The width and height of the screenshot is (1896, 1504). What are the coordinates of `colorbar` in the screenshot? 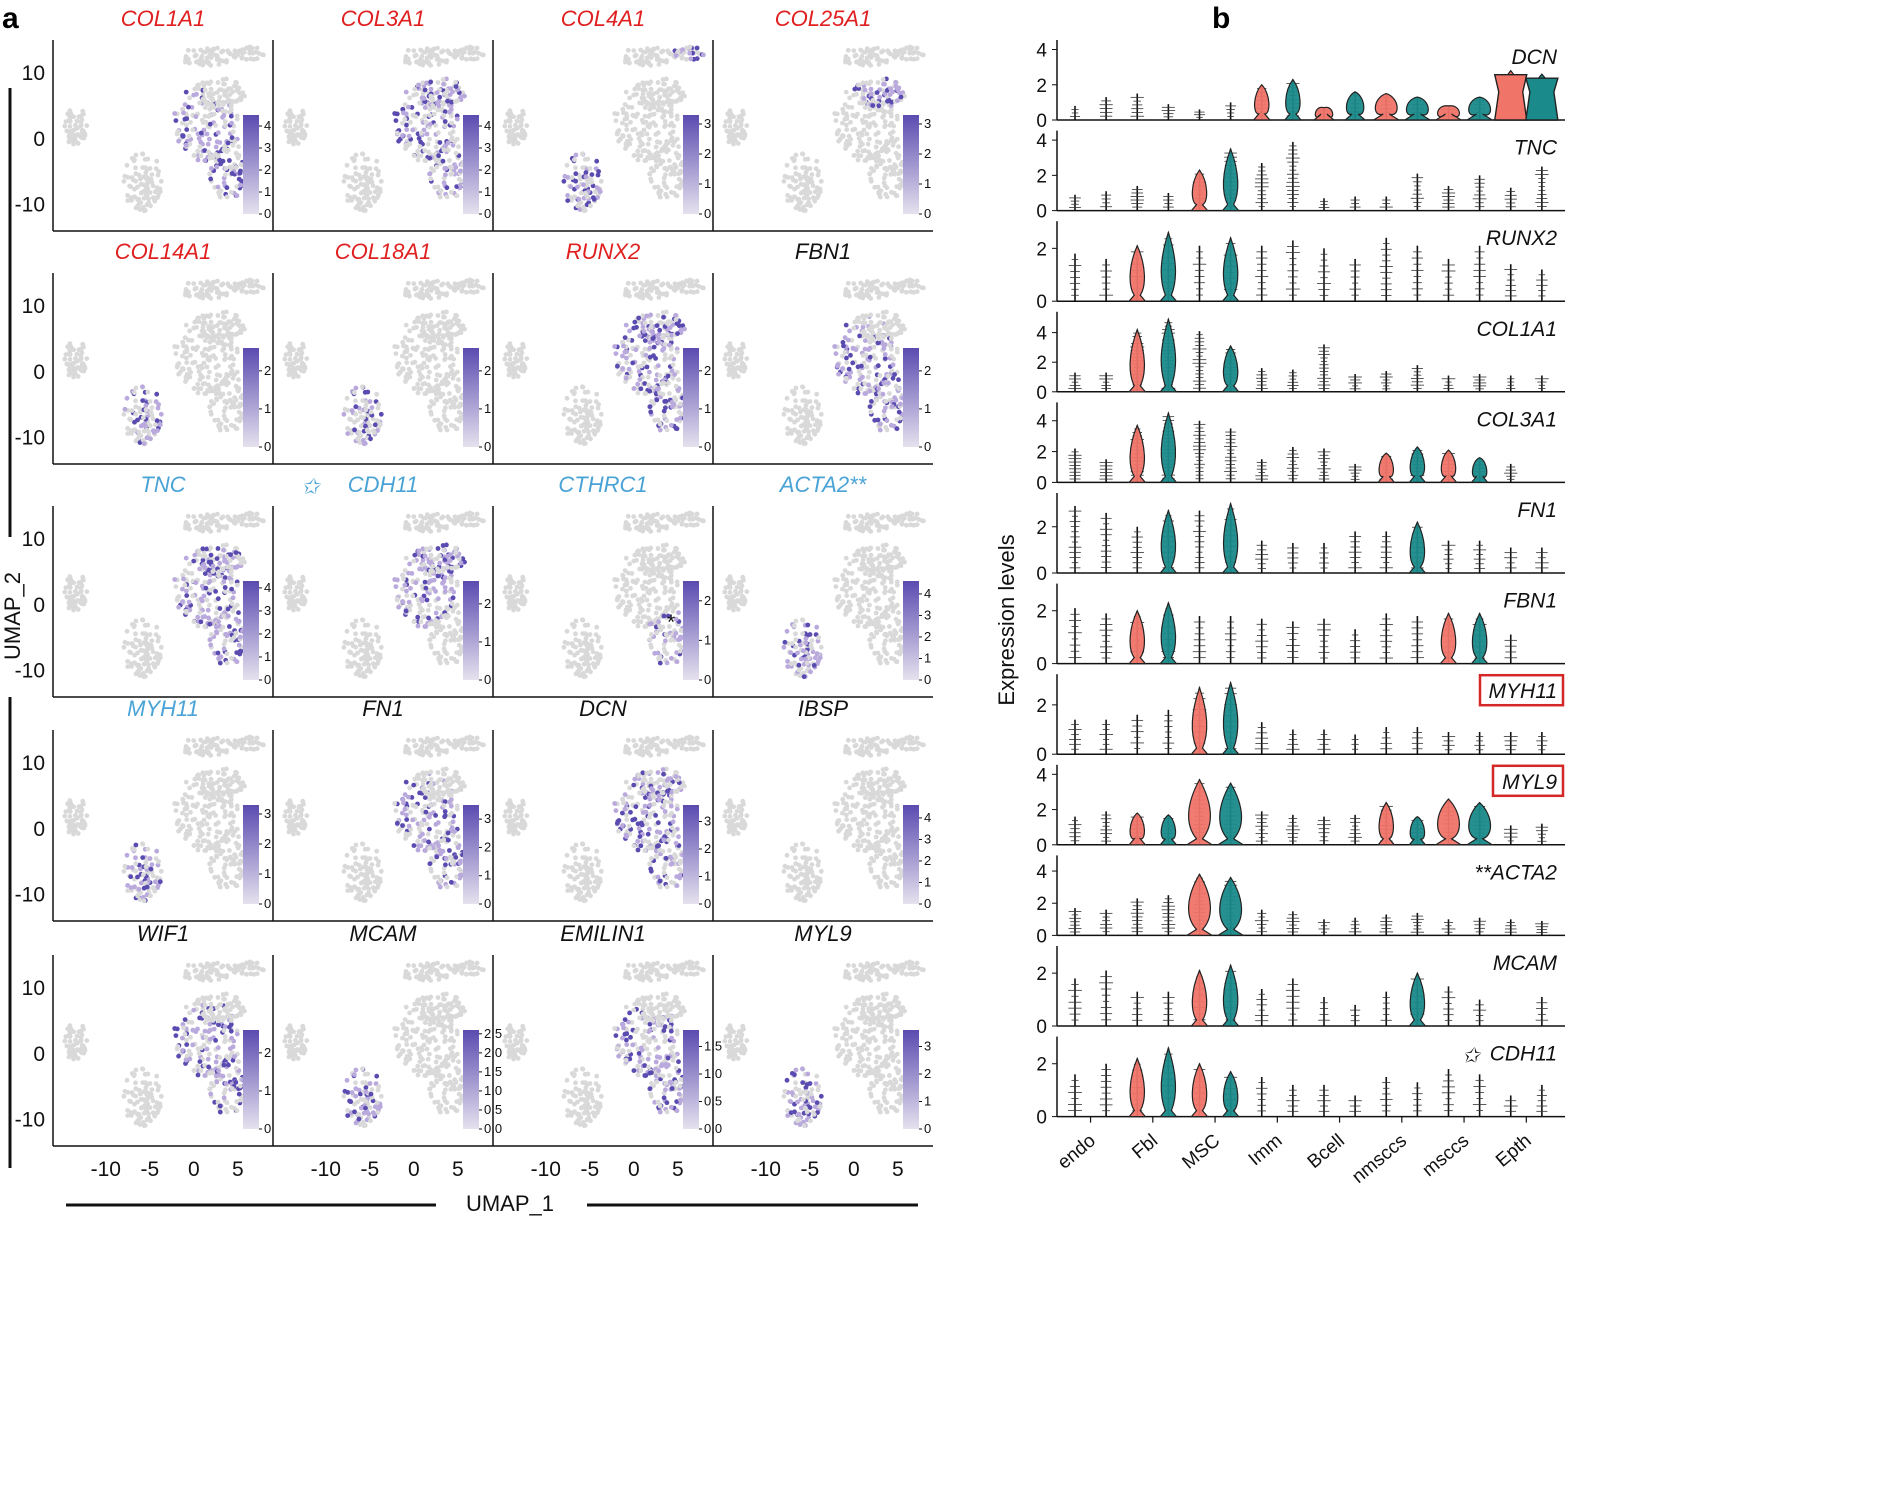 It's located at (471, 397).